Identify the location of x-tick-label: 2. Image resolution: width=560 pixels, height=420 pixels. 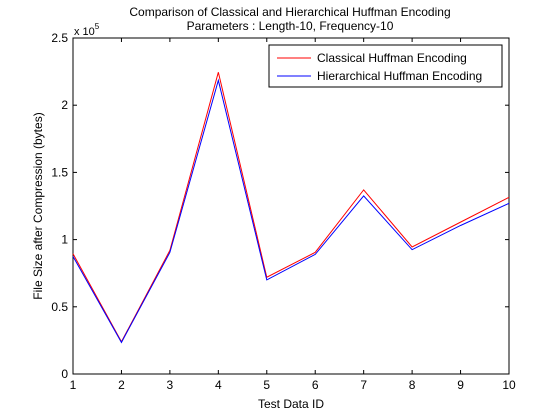
(121, 385).